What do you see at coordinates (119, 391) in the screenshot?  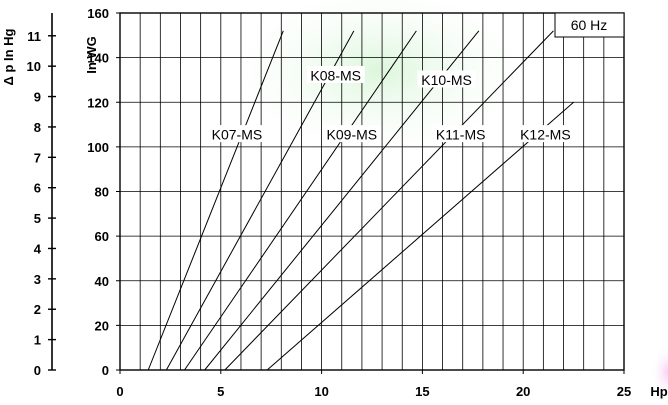 I see `x-tick-label: 0` at bounding box center [119, 391].